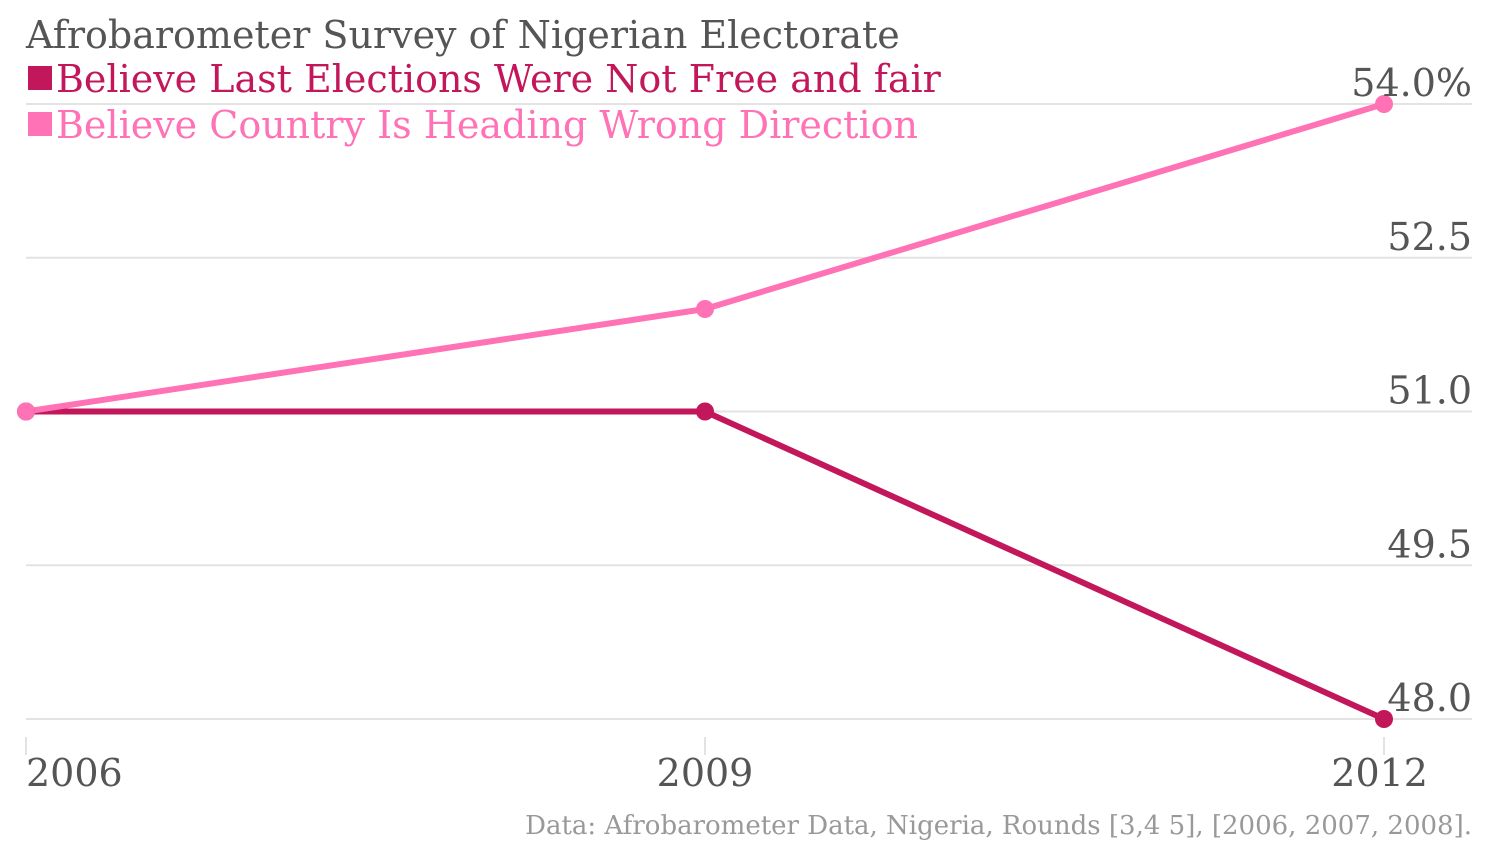 This screenshot has width=1500, height=850. I want to click on y-tick-labels: 54.0% 52.5 51.0 49.5 48.0, so click(1411, 390).